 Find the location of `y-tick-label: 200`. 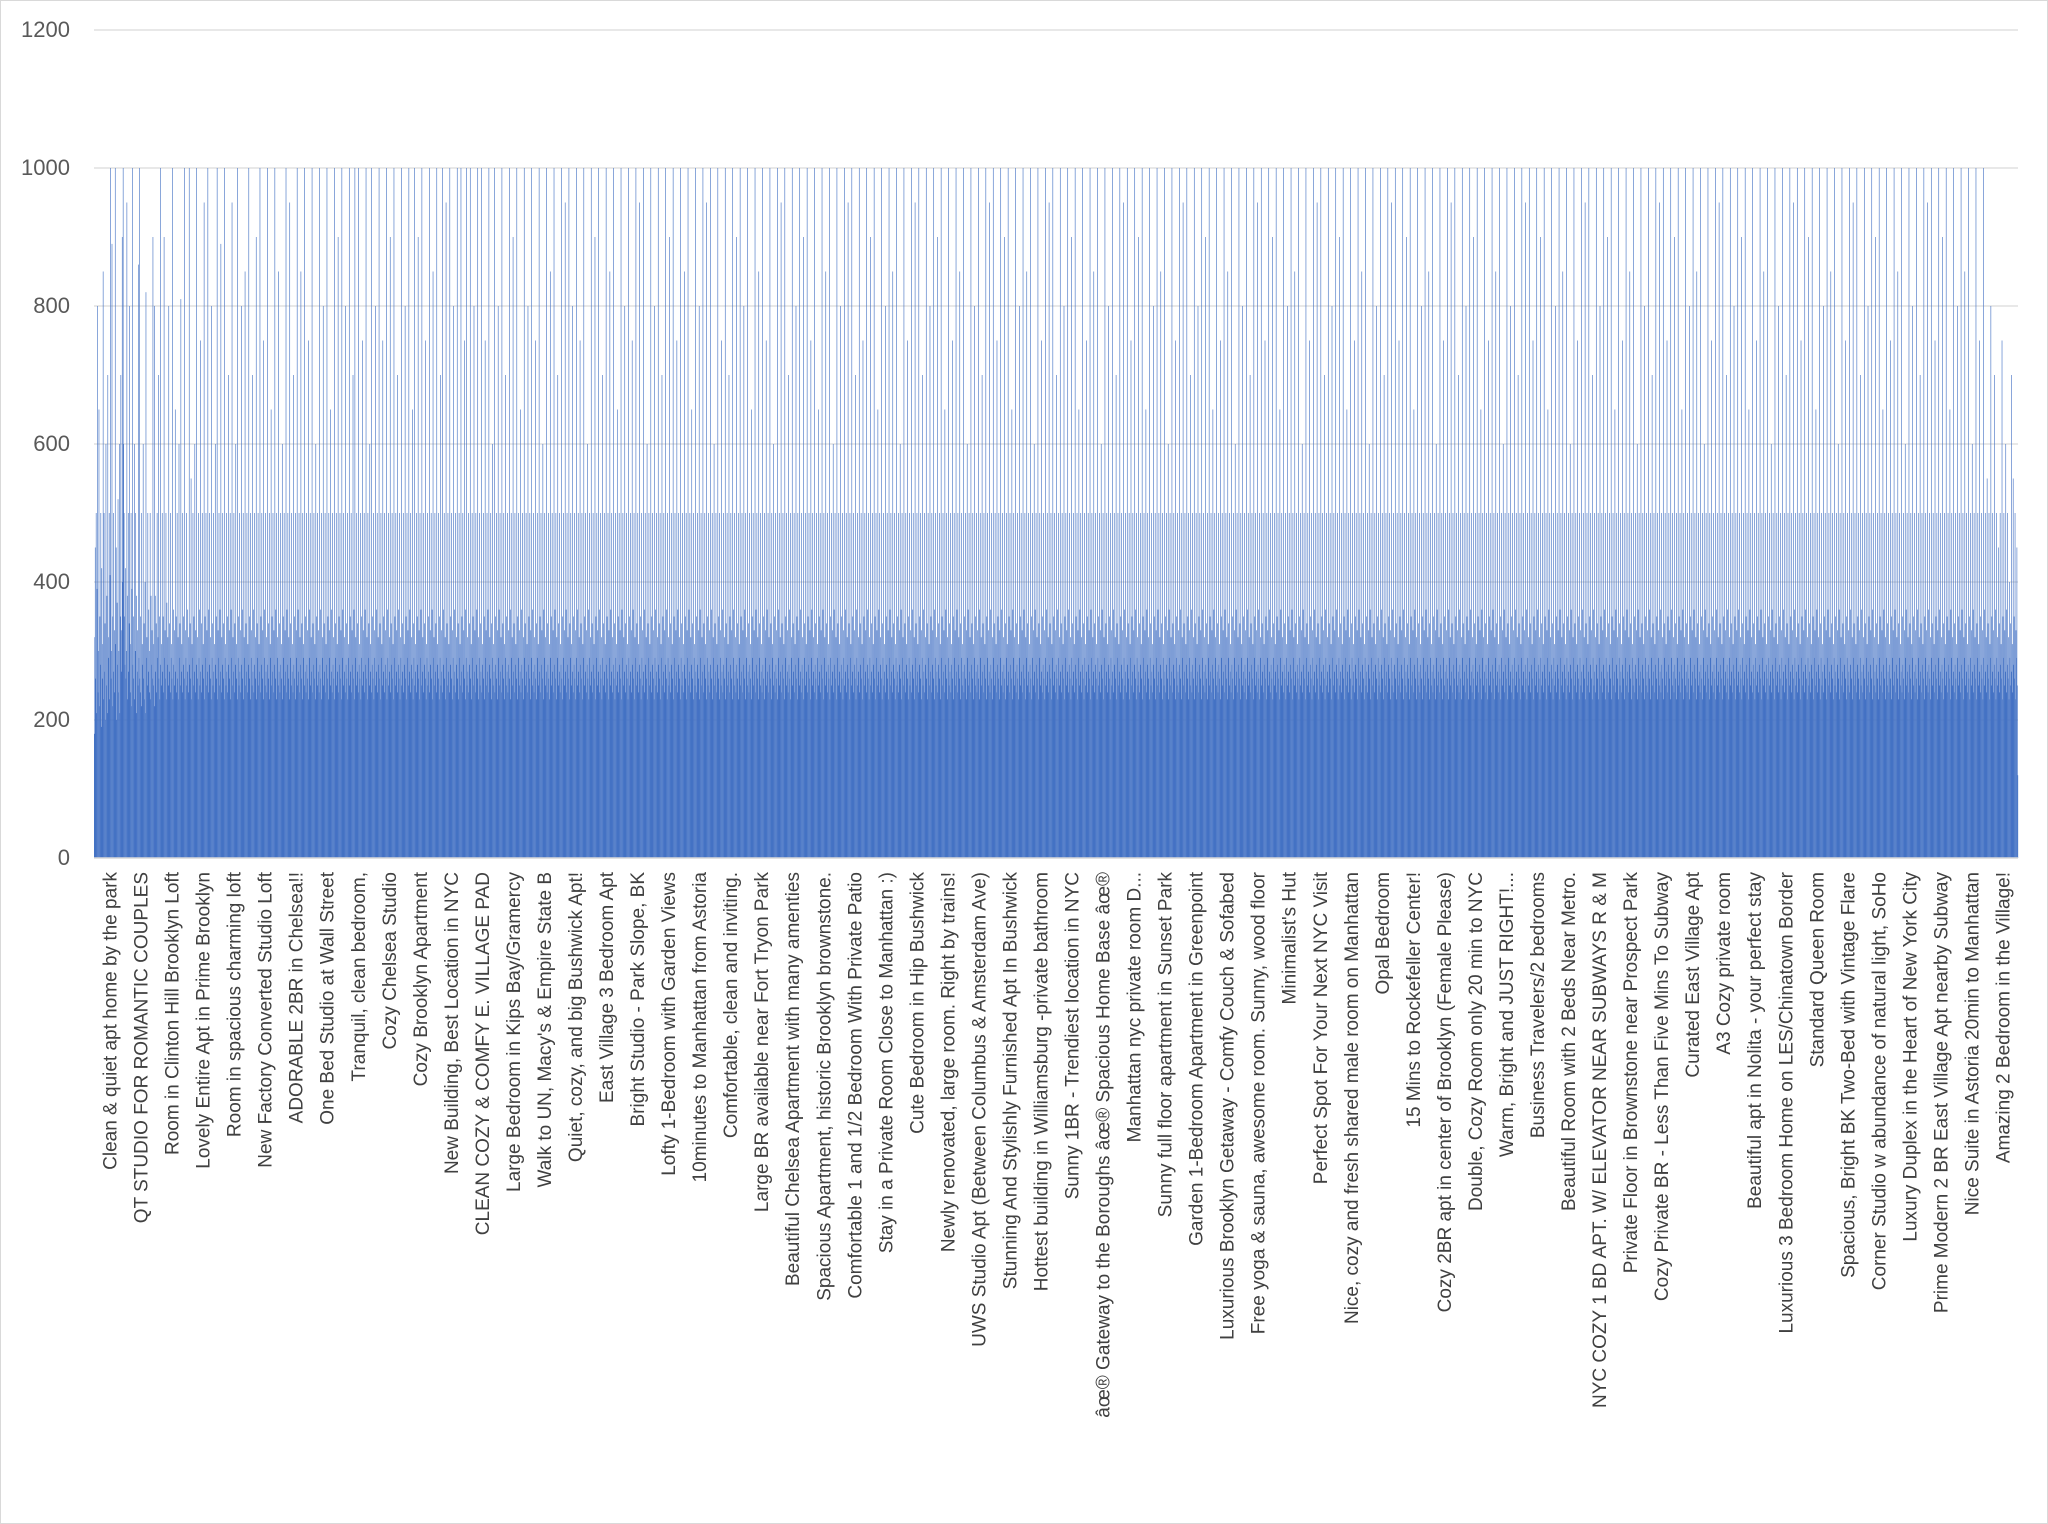

y-tick-label: 200 is located at coordinates (51, 719).